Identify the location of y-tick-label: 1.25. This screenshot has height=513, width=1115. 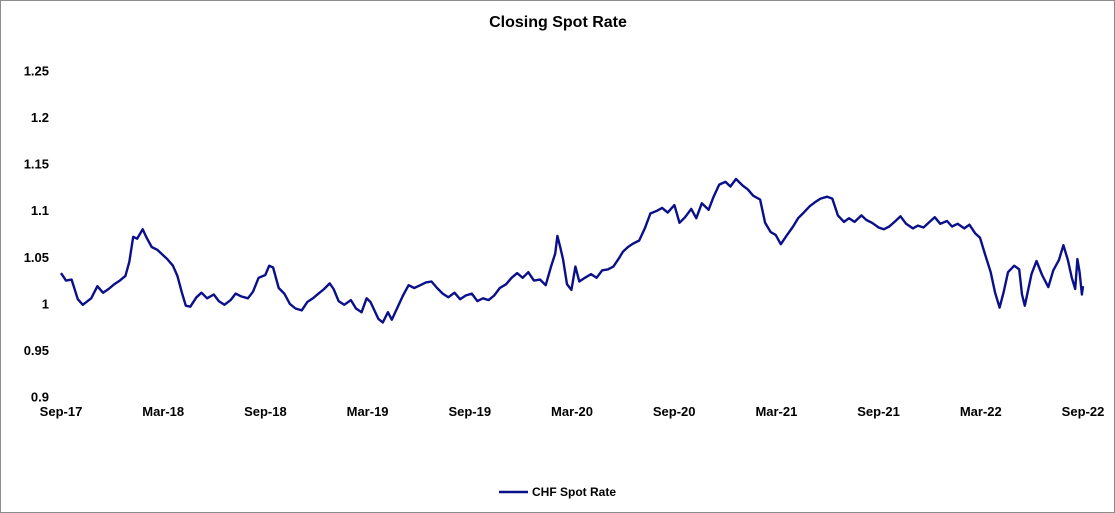
(36, 71).